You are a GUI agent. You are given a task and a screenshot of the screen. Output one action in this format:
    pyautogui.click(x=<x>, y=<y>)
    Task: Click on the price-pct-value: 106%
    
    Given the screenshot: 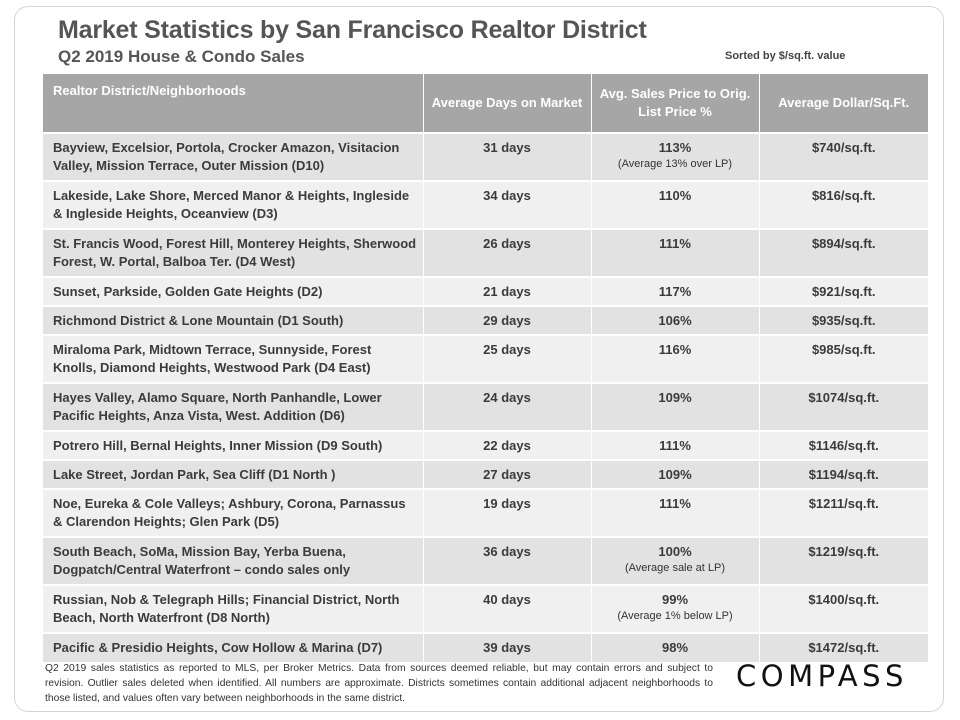 What is the action you would take?
    pyautogui.click(x=675, y=320)
    